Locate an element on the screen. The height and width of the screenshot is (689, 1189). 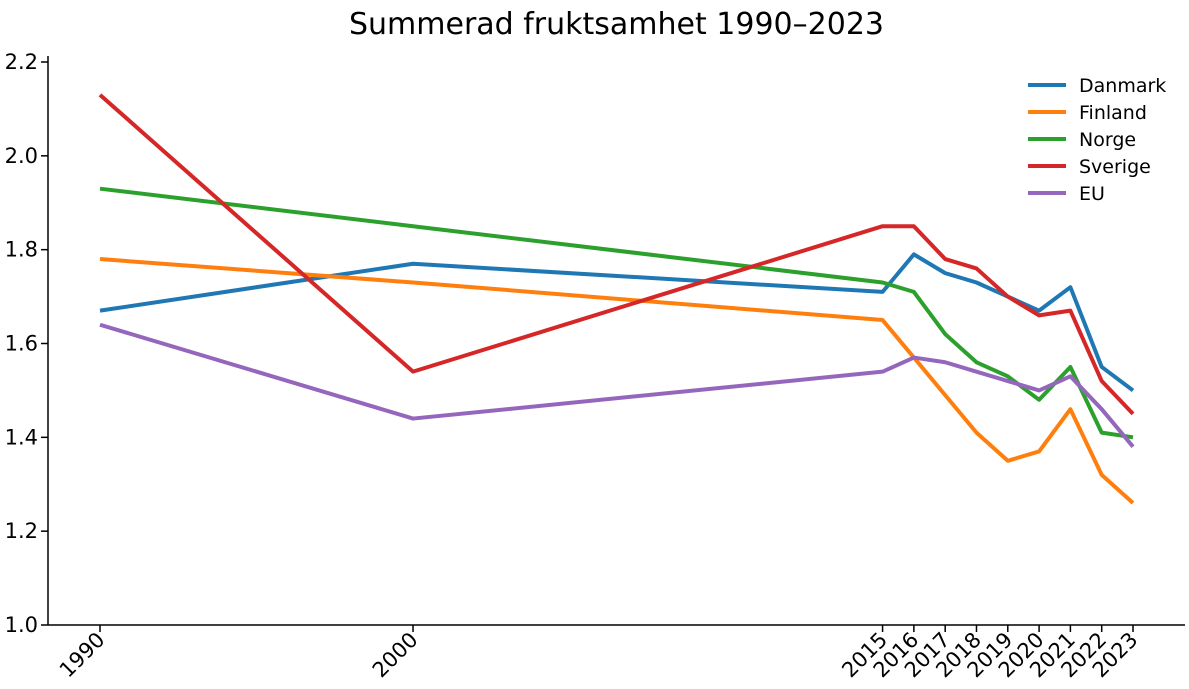
legend-label-norge: Norge is located at coordinates (1107, 140).